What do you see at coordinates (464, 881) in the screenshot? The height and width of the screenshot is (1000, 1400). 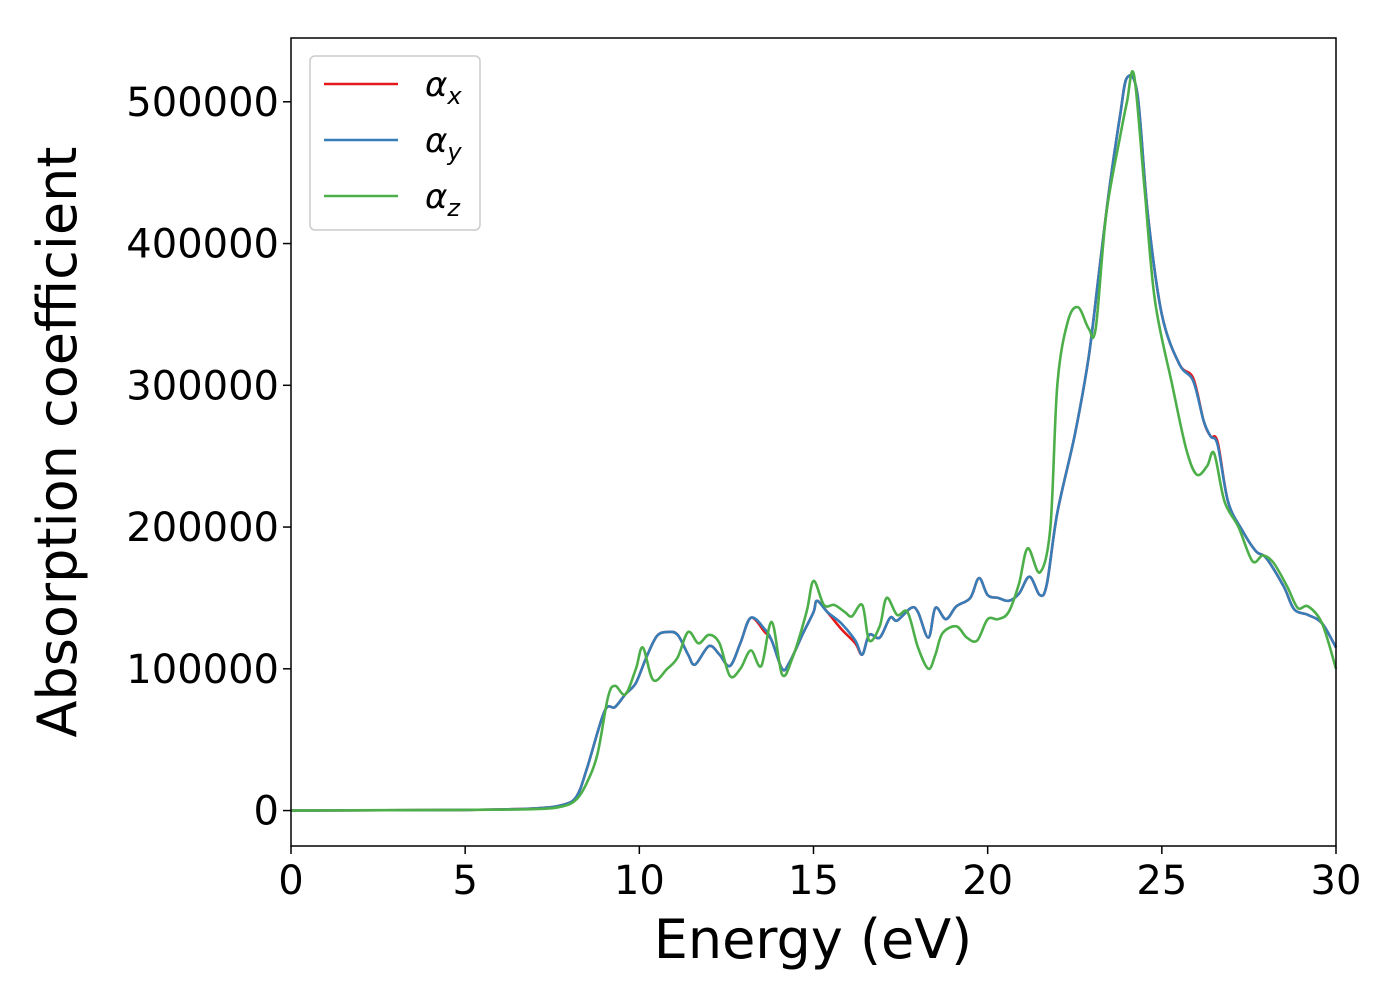 I see `x-tick-label: 5` at bounding box center [464, 881].